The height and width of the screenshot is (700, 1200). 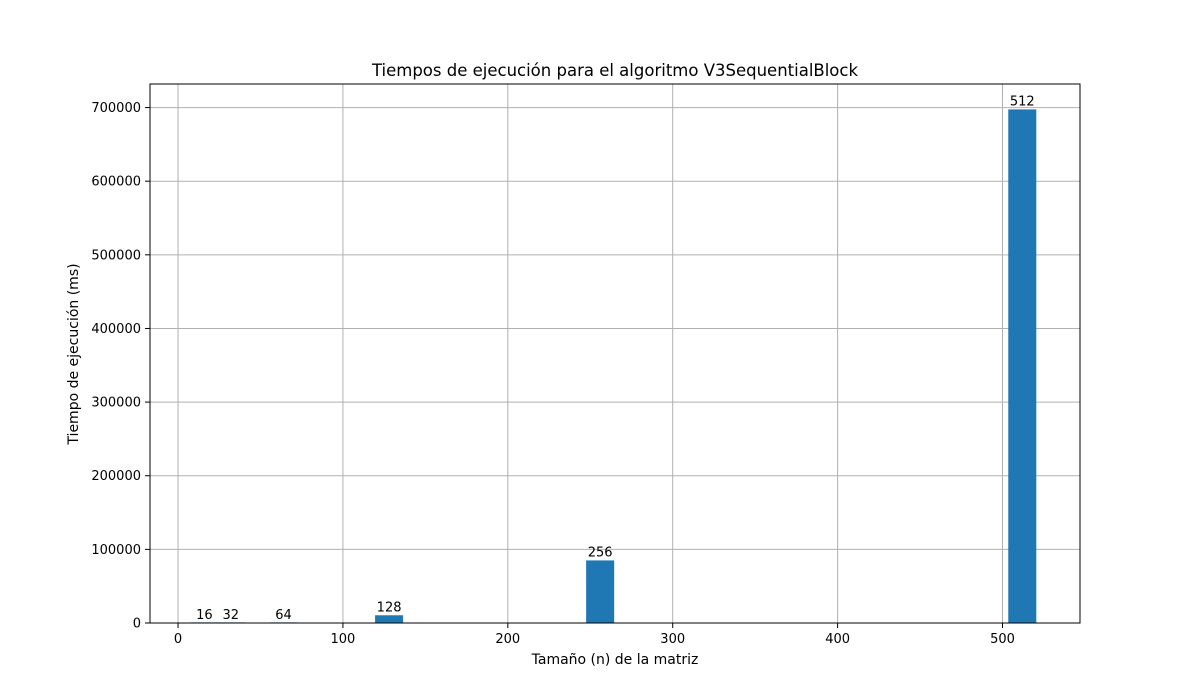 I want to click on x-tick-label: 100, so click(x=343, y=639).